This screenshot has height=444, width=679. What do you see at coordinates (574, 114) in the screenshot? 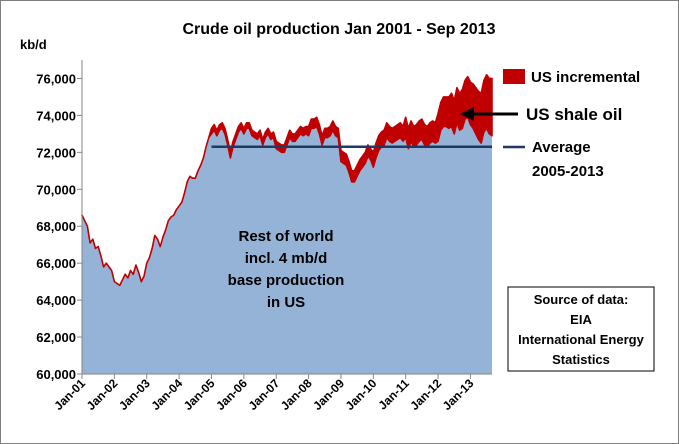
I see `us-shale-oil-label: US shale oil` at bounding box center [574, 114].